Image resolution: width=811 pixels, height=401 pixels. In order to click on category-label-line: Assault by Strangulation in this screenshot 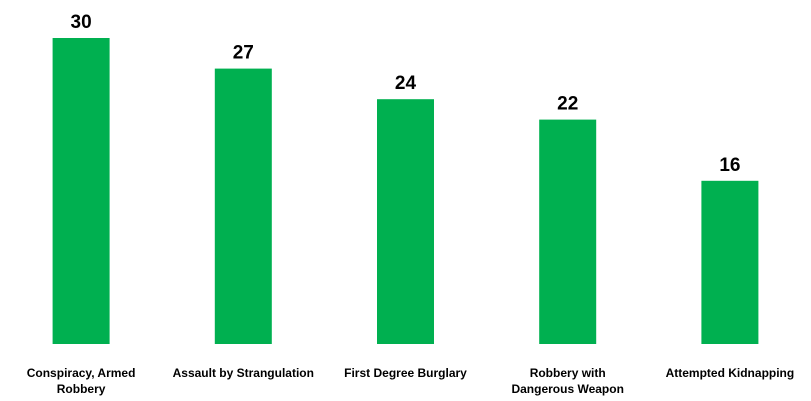, I will do `click(243, 373)`.